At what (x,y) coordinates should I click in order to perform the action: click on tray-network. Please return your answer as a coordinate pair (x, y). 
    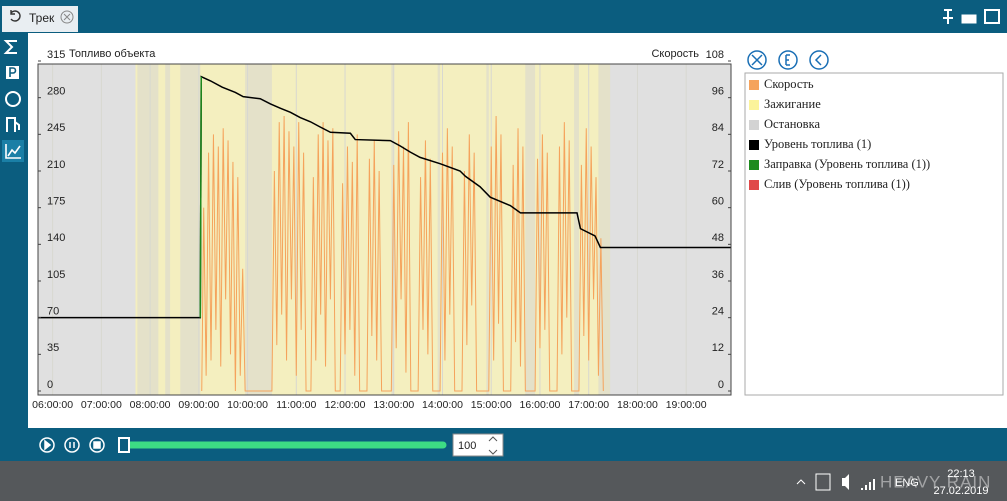
    Looking at the image, I should click on (868, 484).